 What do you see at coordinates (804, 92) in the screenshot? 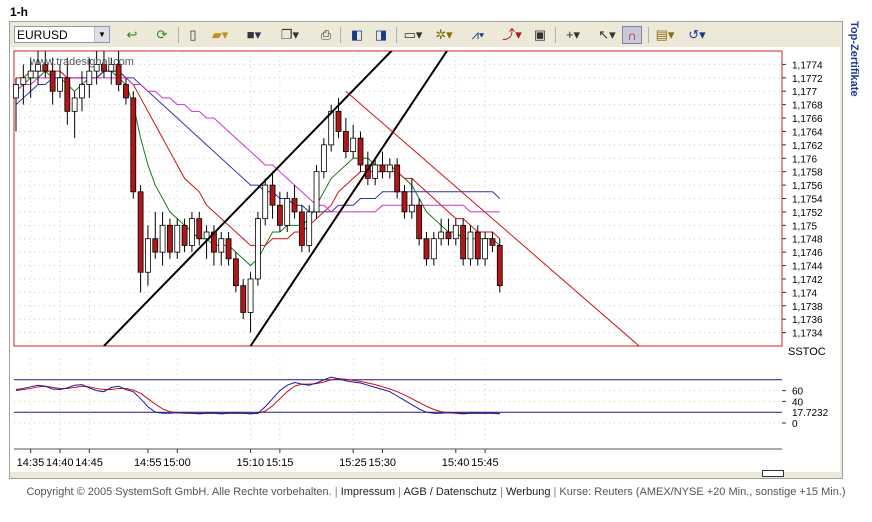
I see `price-tick-label: 1,177` at bounding box center [804, 92].